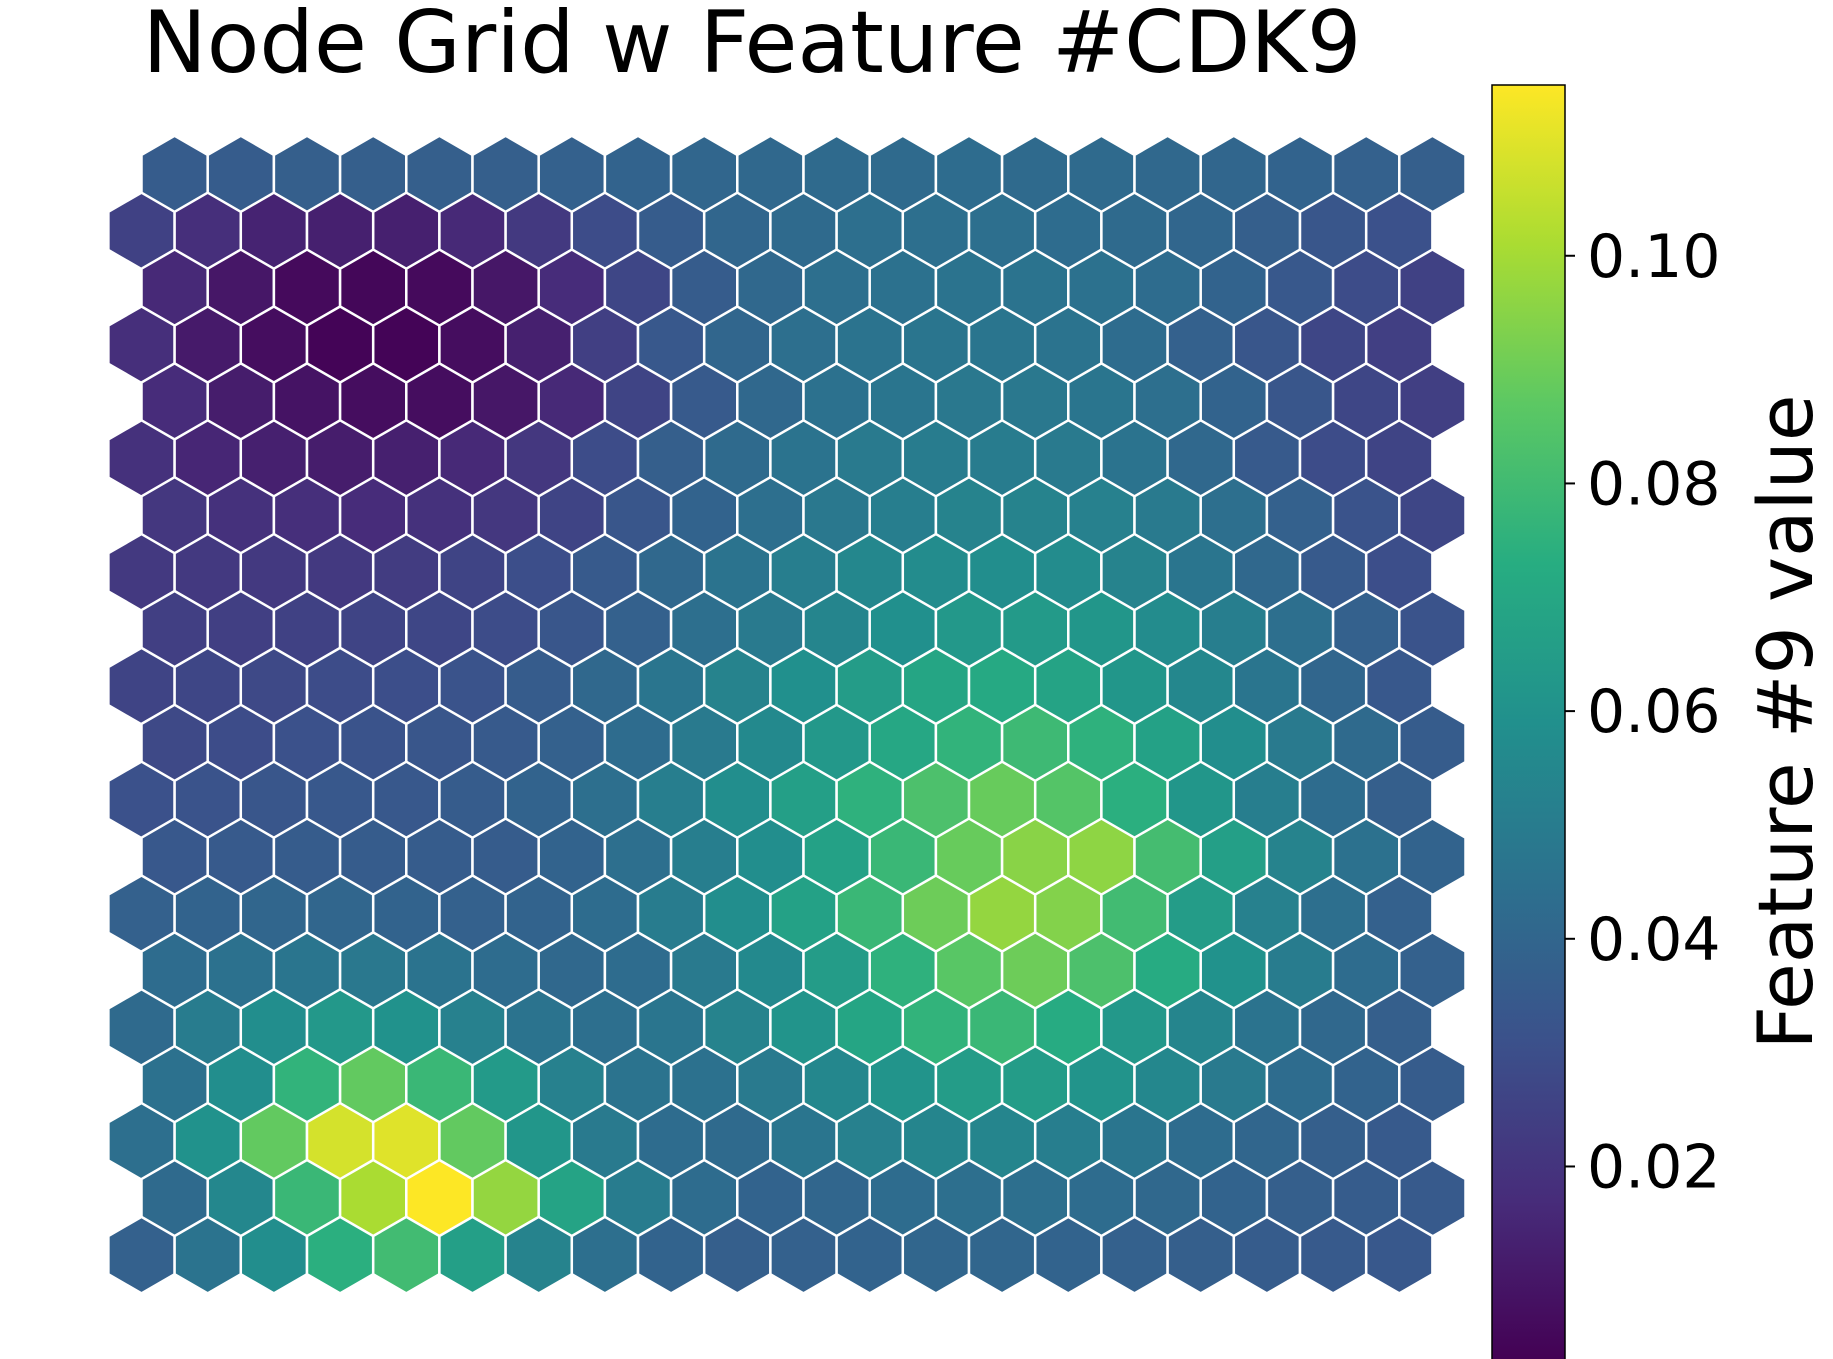 This screenshot has width=1833, height=1359. I want to click on colorbar-tick-label: 0.10, so click(1654, 257).